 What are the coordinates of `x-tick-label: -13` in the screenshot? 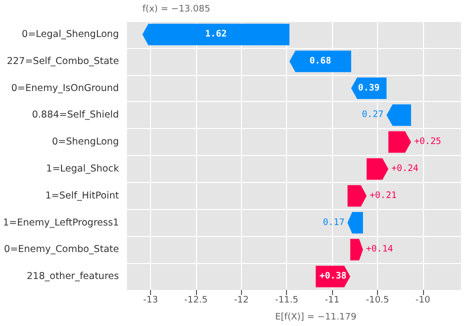 It's located at (150, 301).